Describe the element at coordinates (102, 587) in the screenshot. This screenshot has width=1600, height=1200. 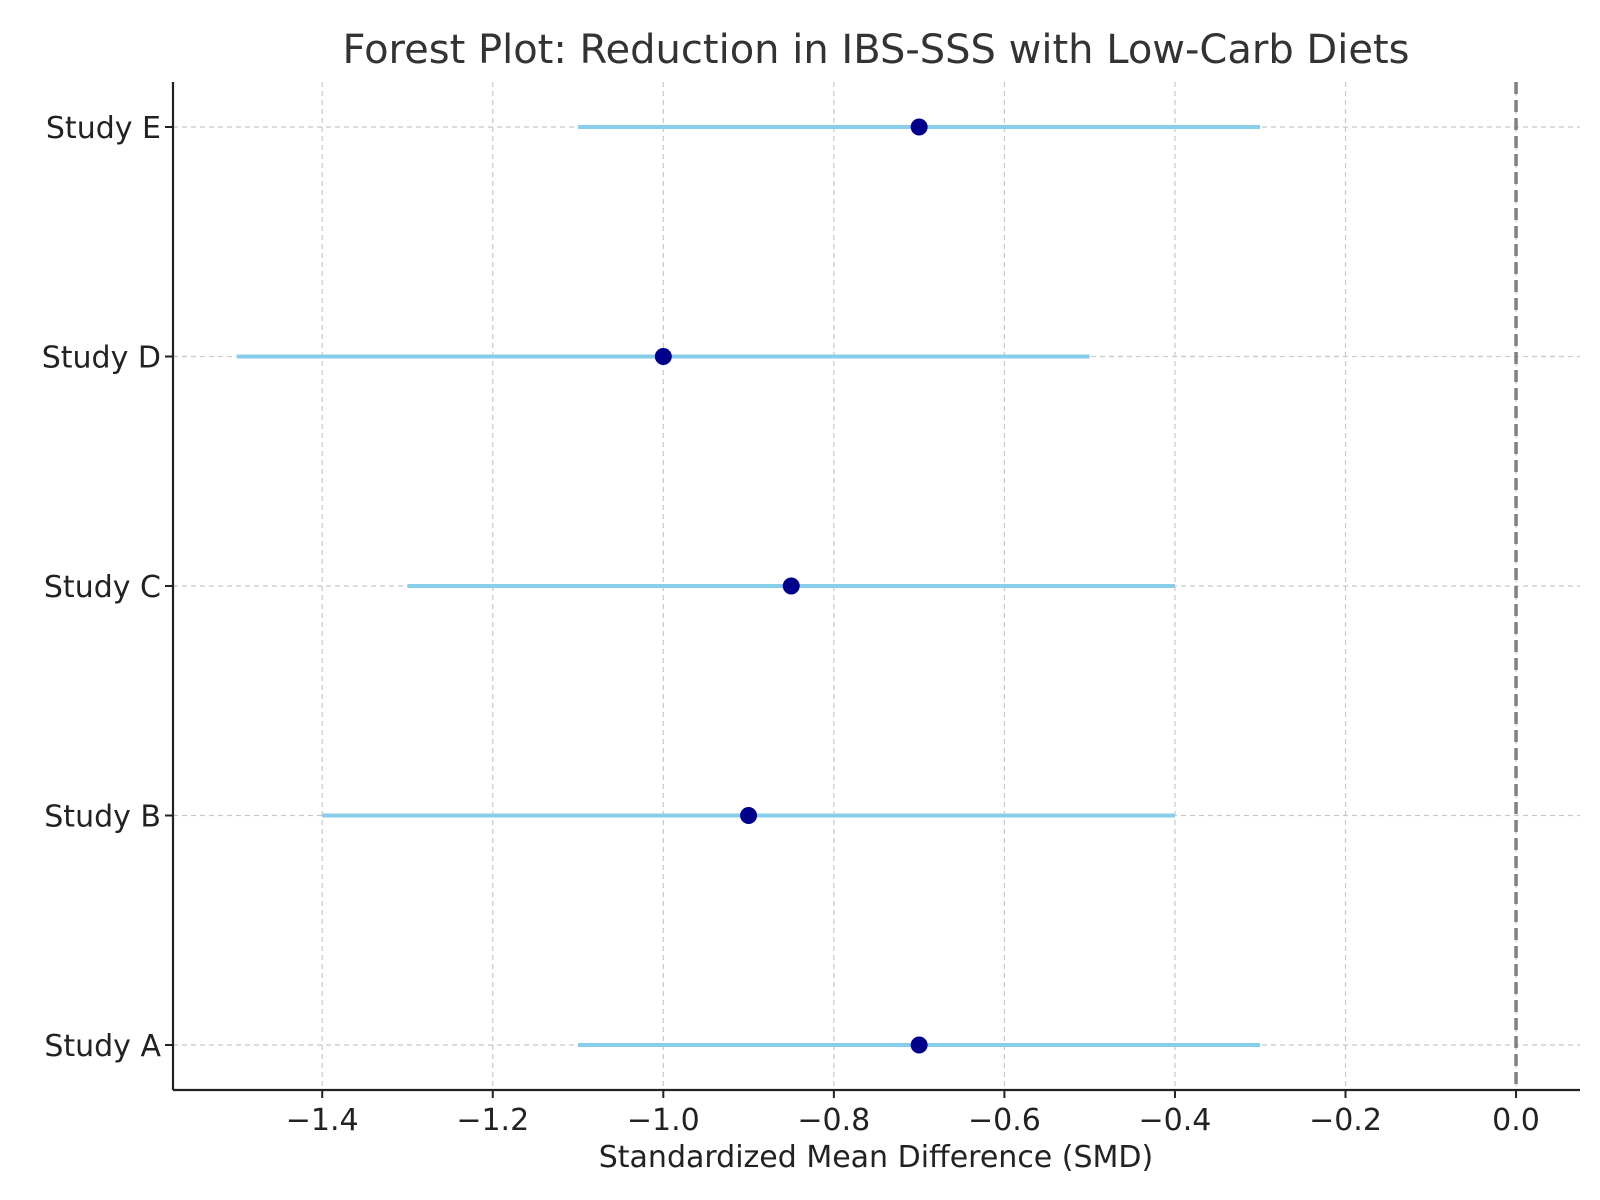
I see `y-tick-label: Study C` at that location.